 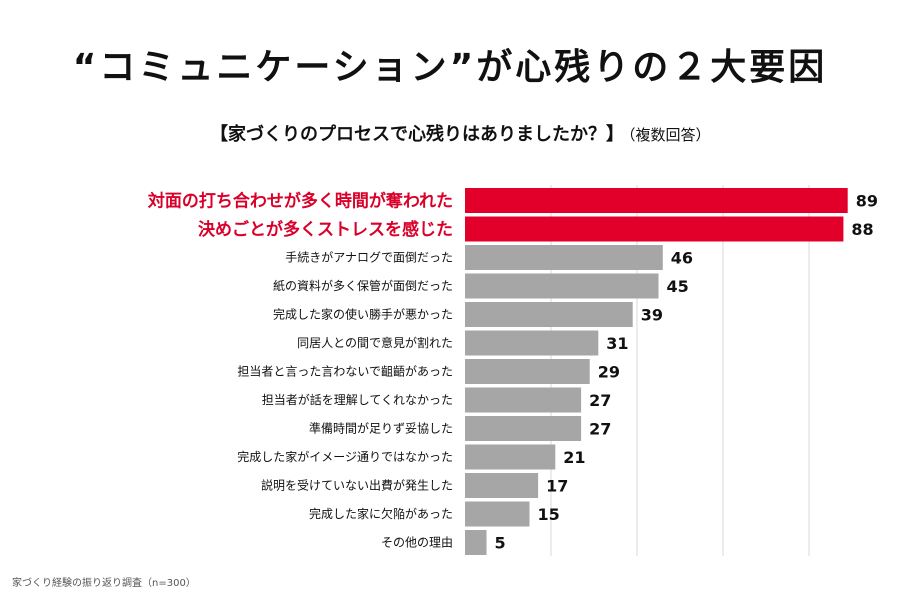 I want to click on category-label: 対面の打ち合わせが多く時間が奪われた, so click(x=300, y=201).